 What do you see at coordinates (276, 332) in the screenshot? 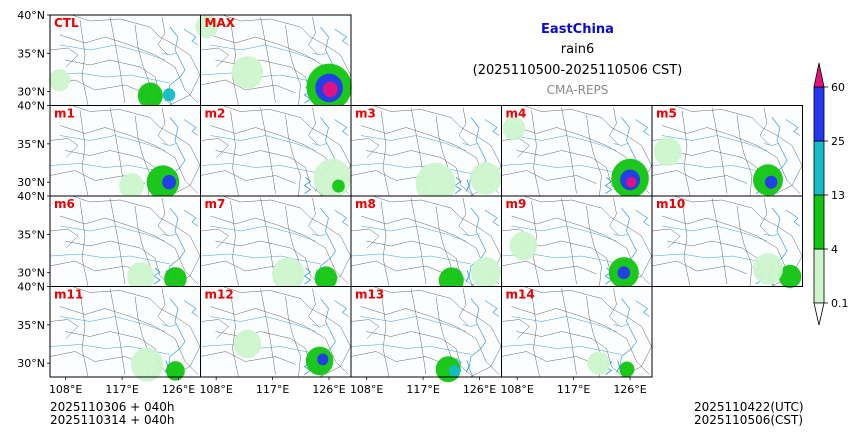
I see `panel-m12: m12` at bounding box center [276, 332].